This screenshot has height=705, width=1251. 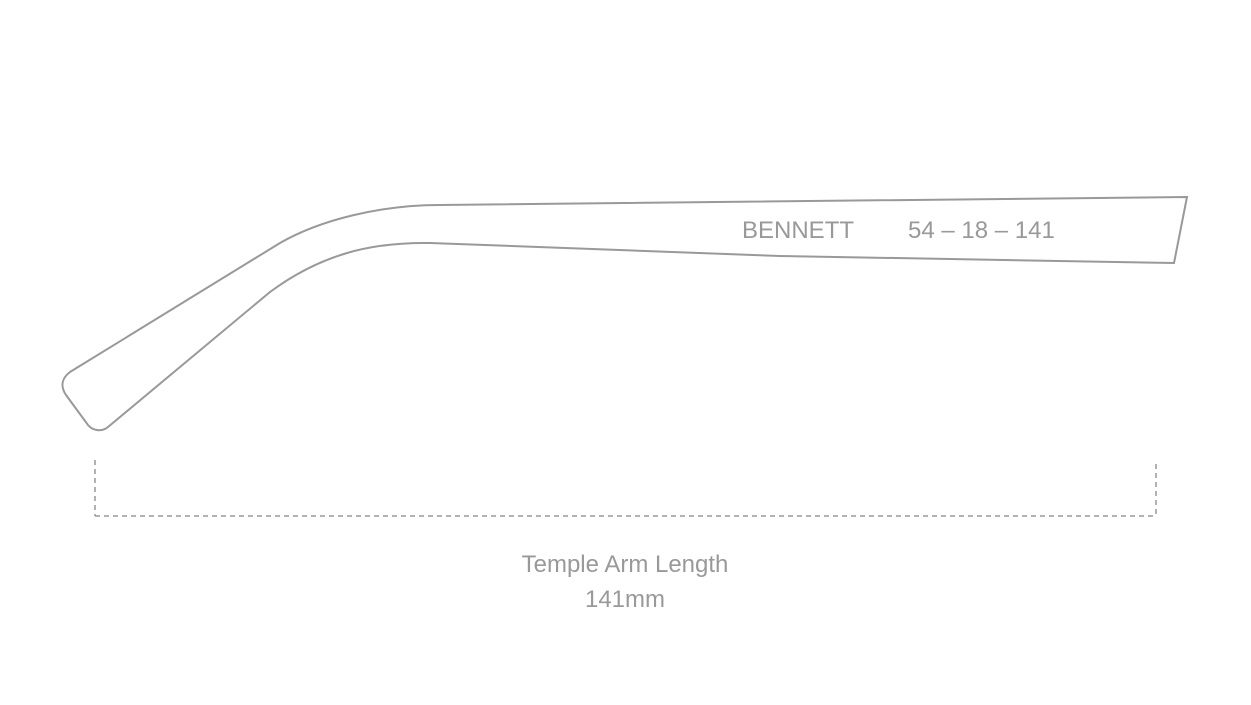 What do you see at coordinates (625, 488) in the screenshot?
I see `dimension-line` at bounding box center [625, 488].